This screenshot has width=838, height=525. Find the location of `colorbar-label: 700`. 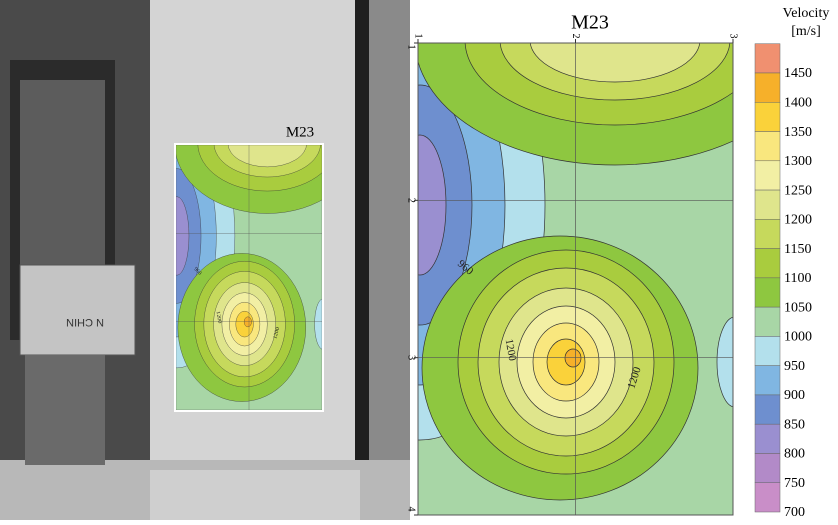

colorbar-label: 700 is located at coordinates (794, 512).